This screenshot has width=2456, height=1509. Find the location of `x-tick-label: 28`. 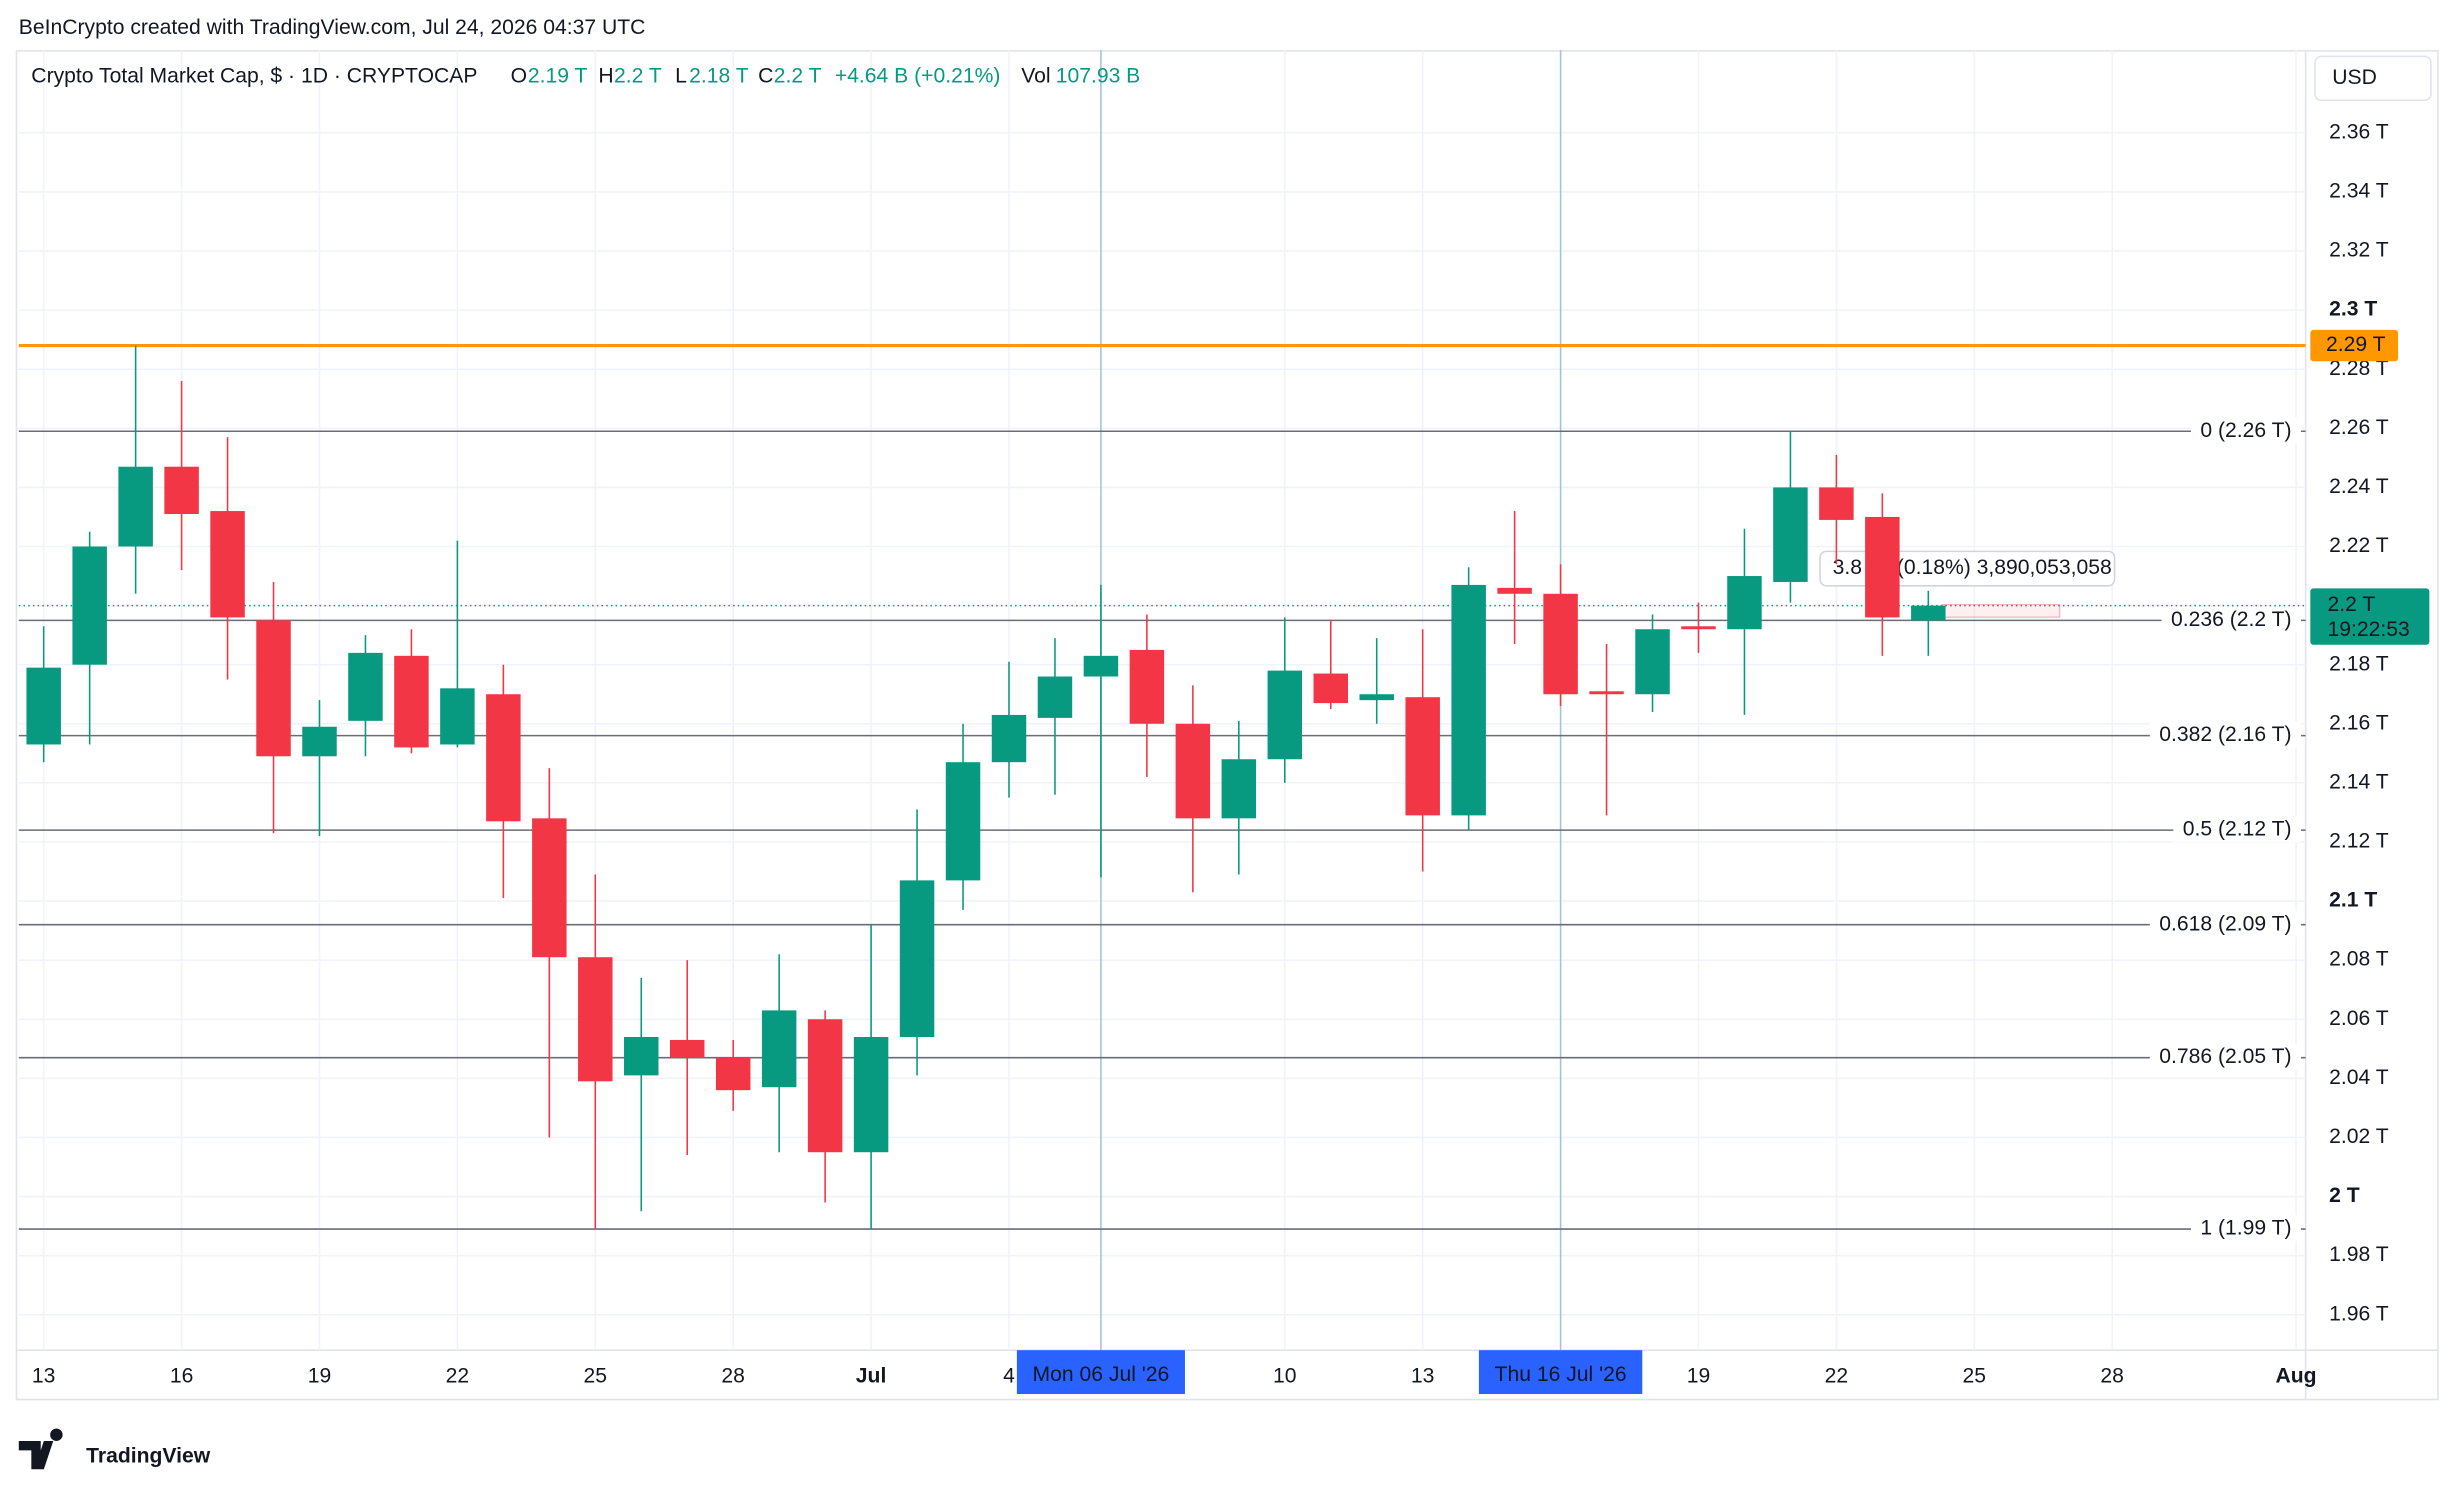

x-tick-label: 28 is located at coordinates (733, 1375).